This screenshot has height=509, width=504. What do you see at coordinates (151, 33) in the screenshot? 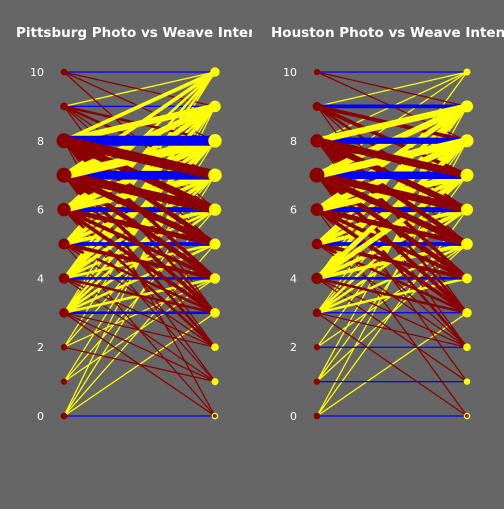
I see `panel-title: Pittsburg Photo vs Weave Intensity` at bounding box center [151, 33].